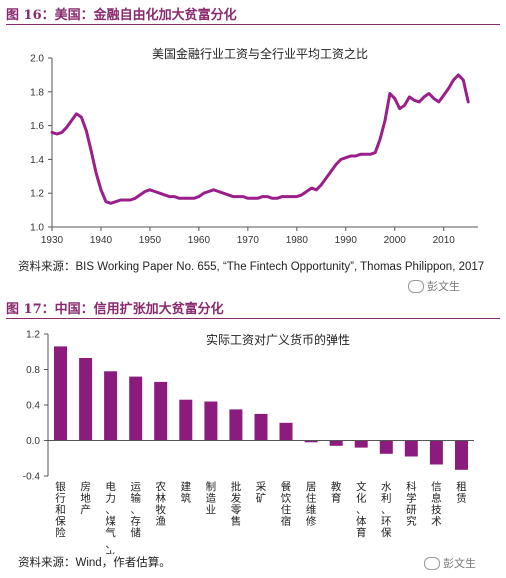 The height and width of the screenshot is (578, 506). I want to click on category-label-char: 林, so click(161, 498).